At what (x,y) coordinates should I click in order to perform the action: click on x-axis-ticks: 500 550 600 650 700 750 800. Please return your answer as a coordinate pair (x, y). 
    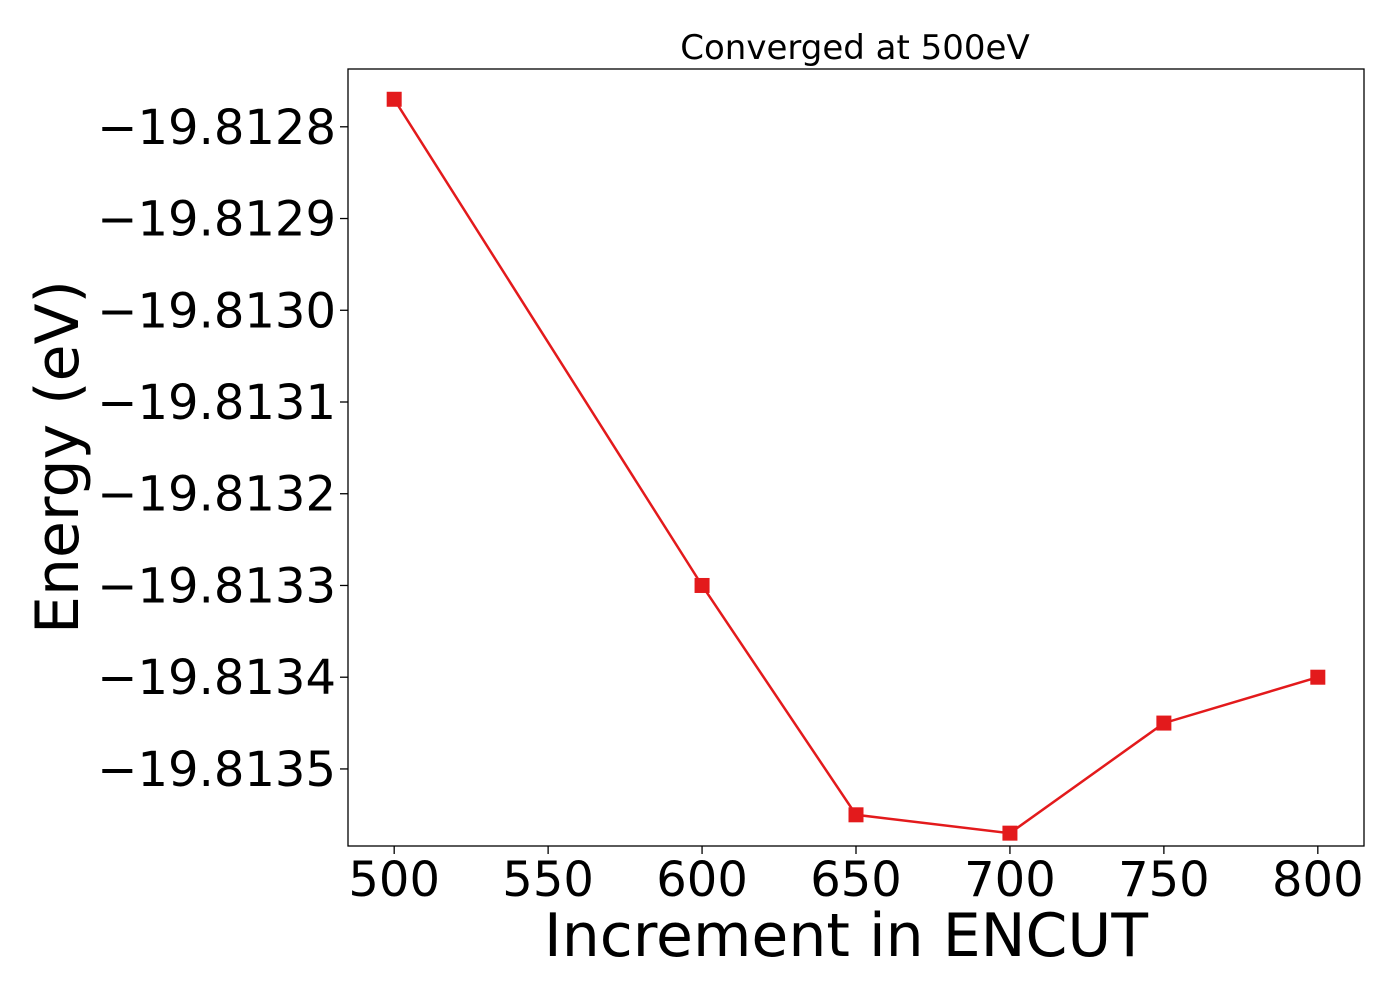
    Looking at the image, I should click on (856, 877).